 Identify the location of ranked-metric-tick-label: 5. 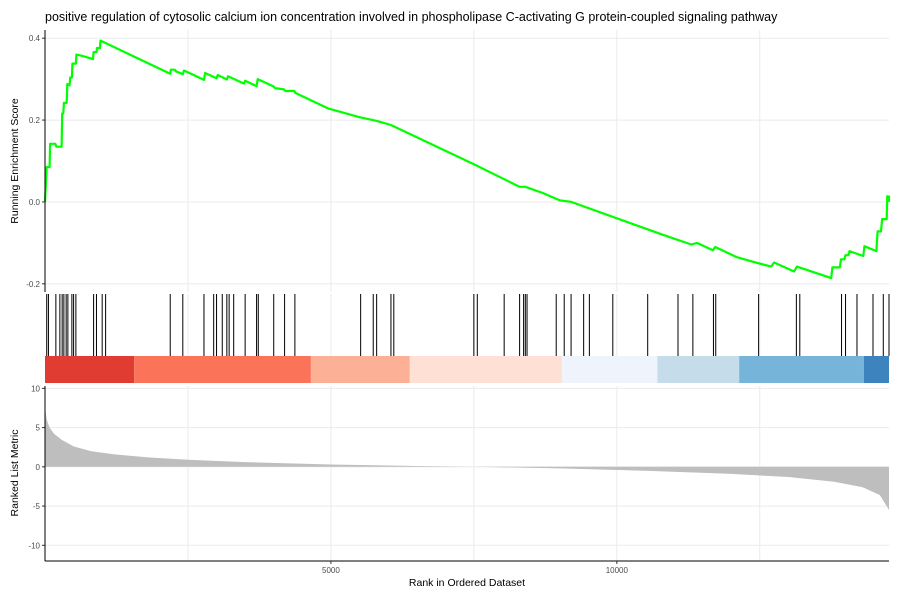
(38, 428).